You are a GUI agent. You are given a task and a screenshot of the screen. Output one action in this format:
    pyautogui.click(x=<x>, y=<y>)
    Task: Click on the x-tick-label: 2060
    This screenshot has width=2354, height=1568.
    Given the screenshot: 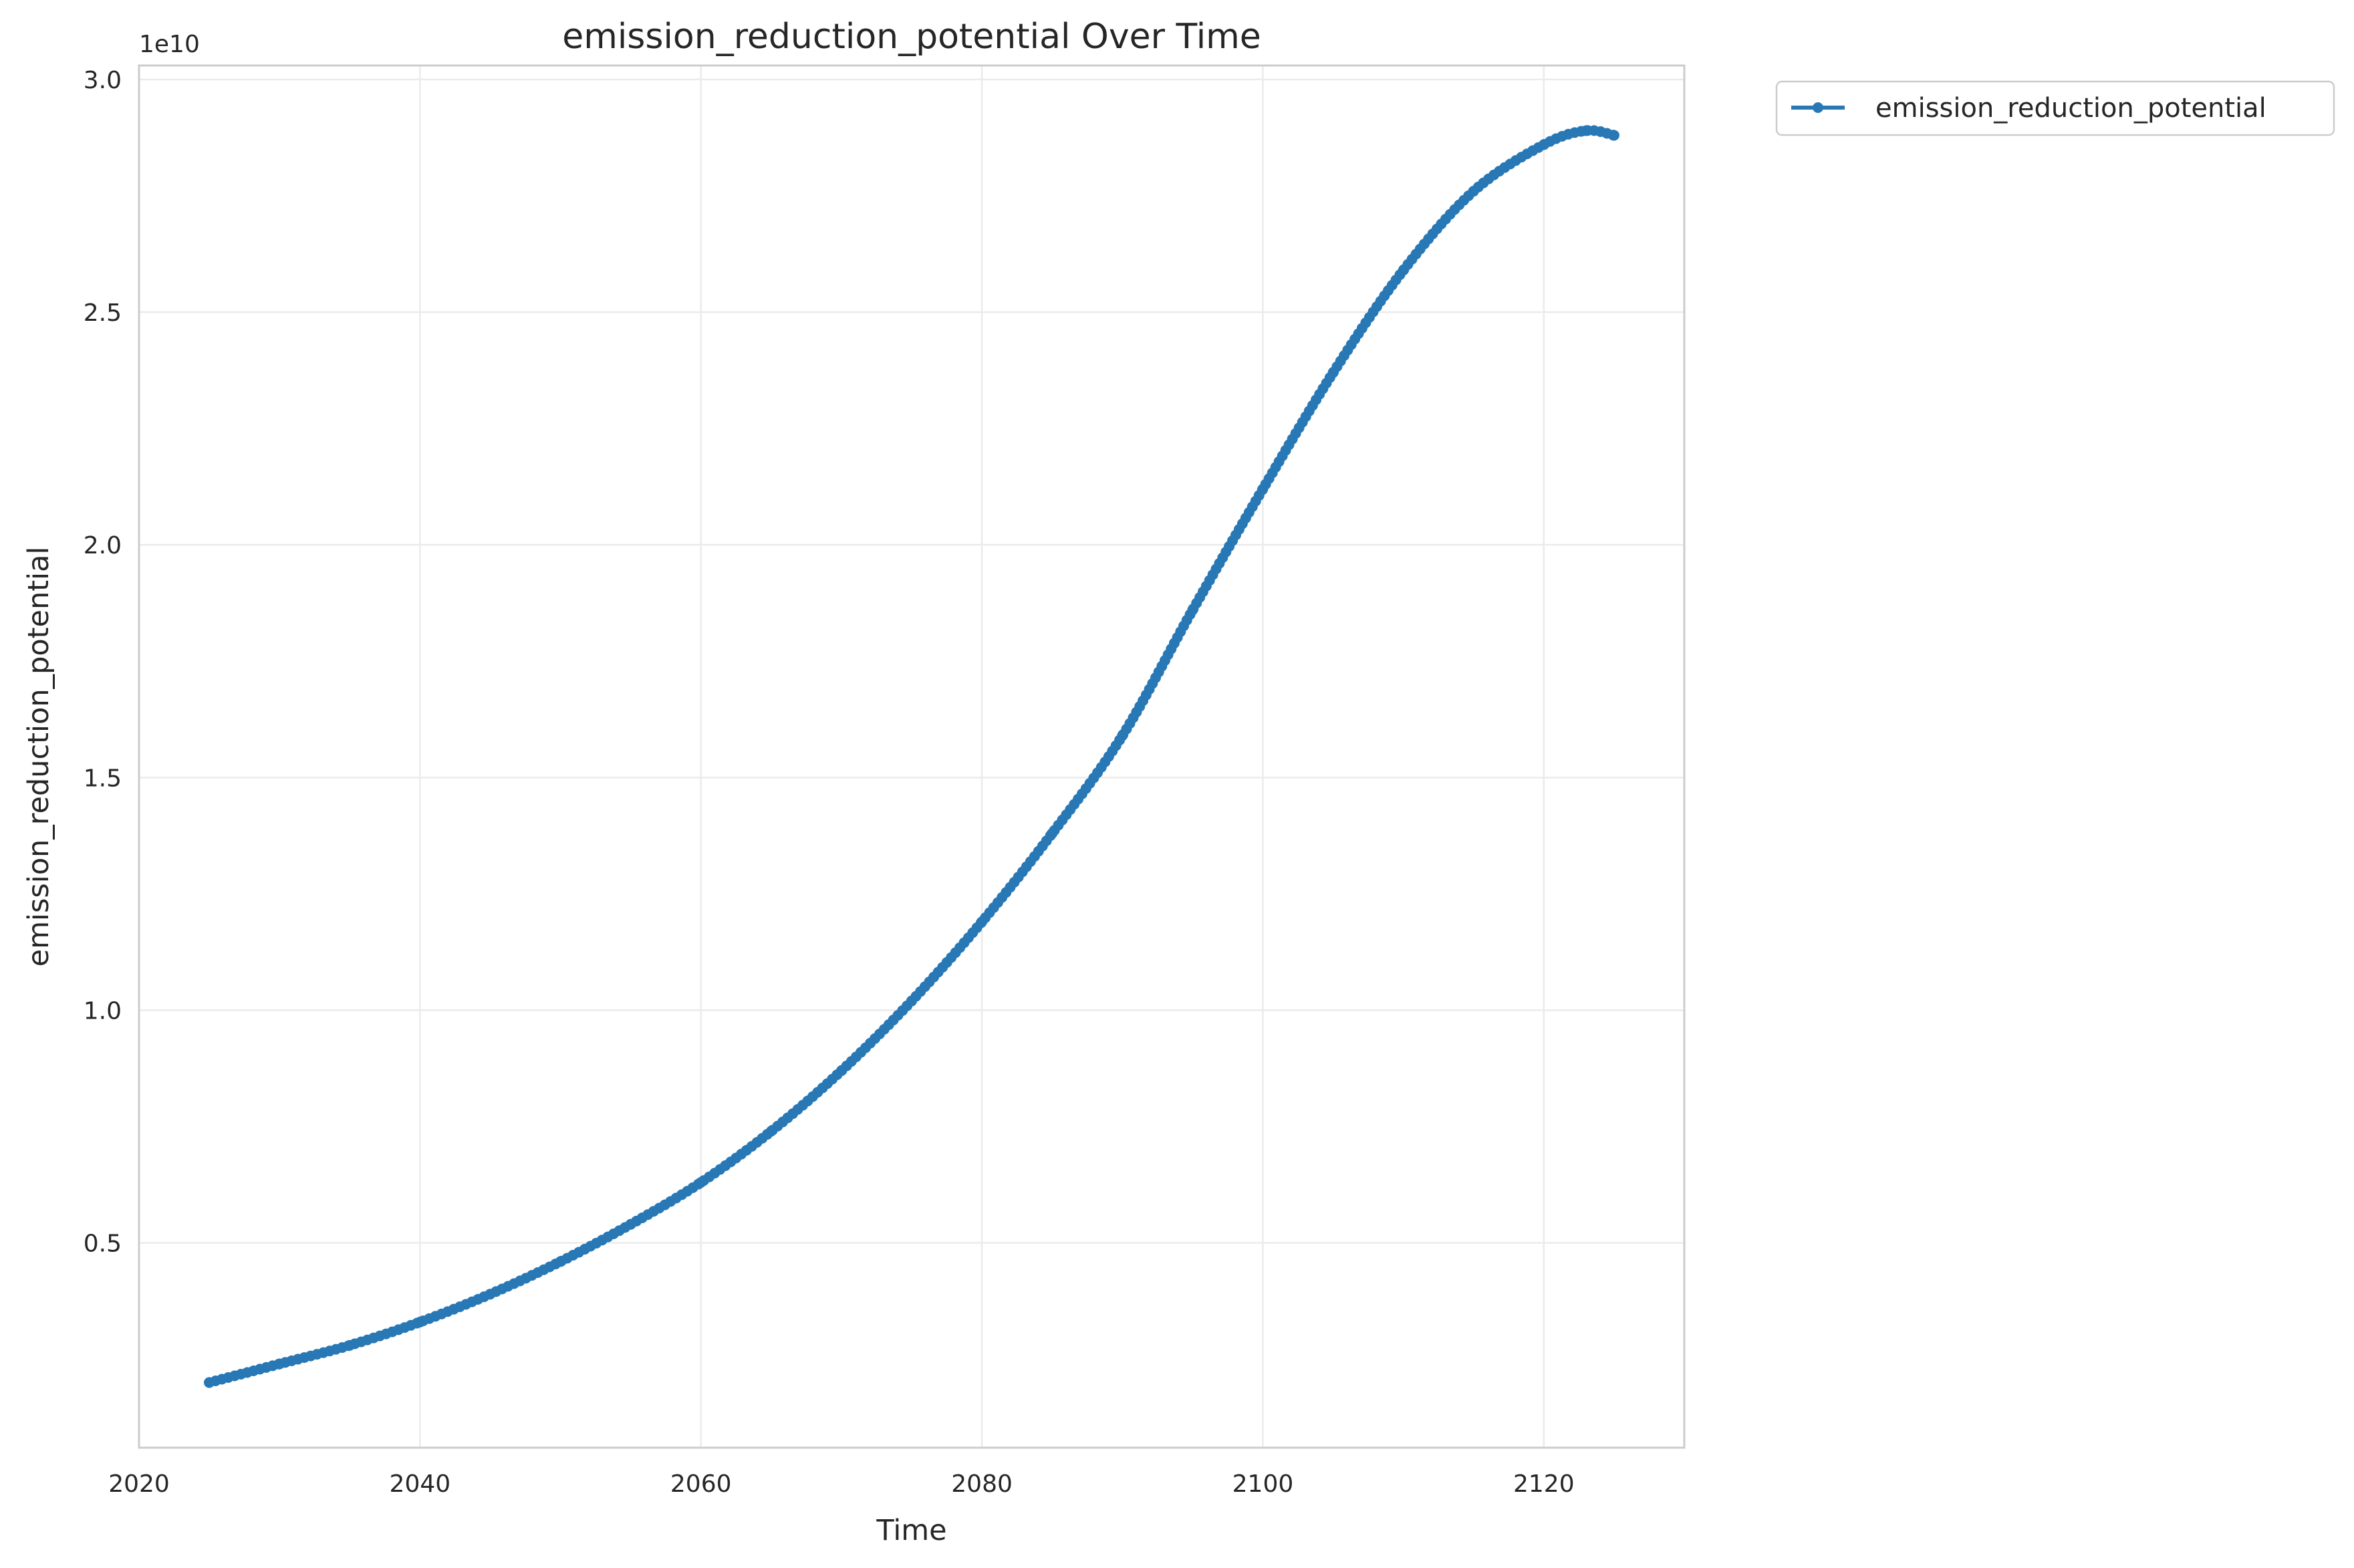 What is the action you would take?
    pyautogui.click(x=701, y=1484)
    